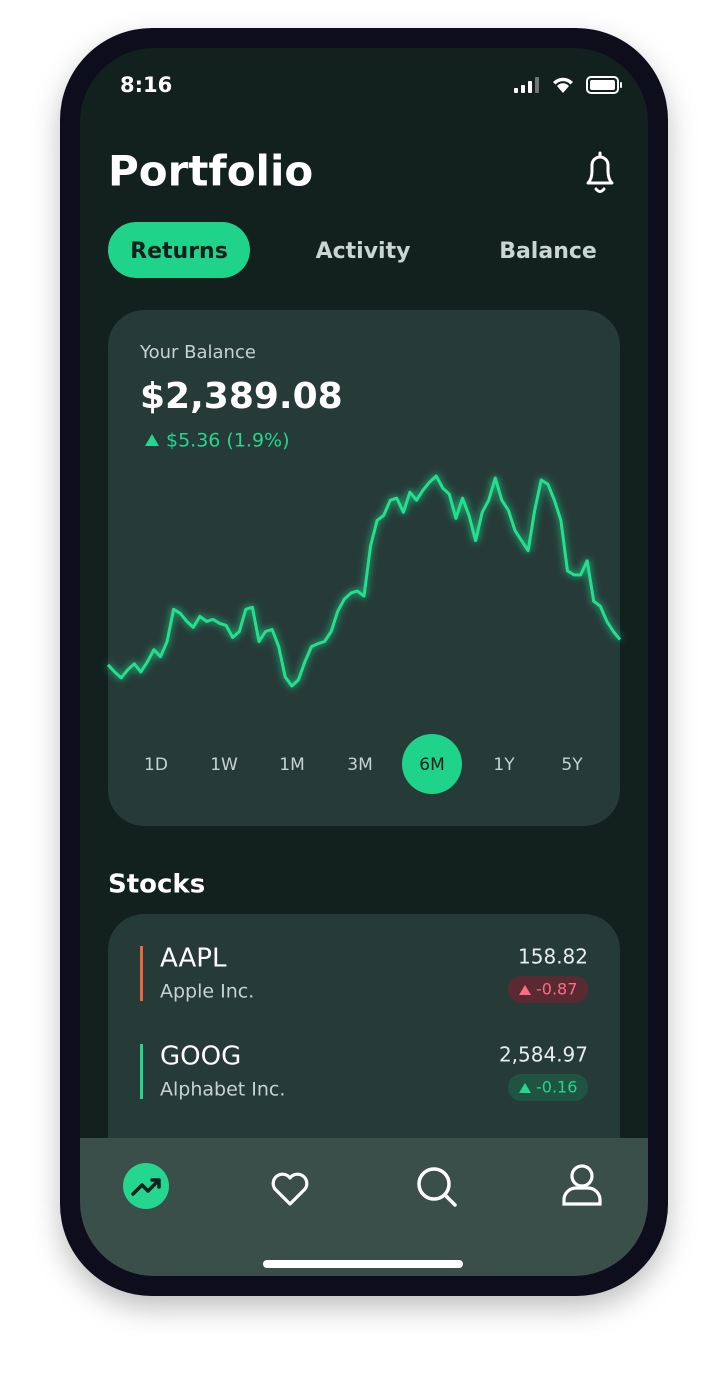 Image resolution: width=728 pixels, height=1392 pixels. I want to click on home-indicator, so click(363, 1264).